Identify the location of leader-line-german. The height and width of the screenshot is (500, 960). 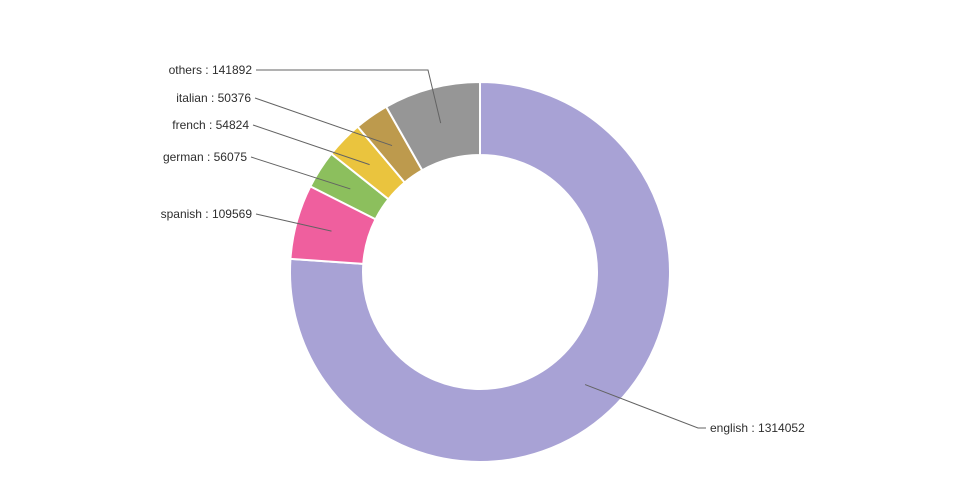
(300, 173).